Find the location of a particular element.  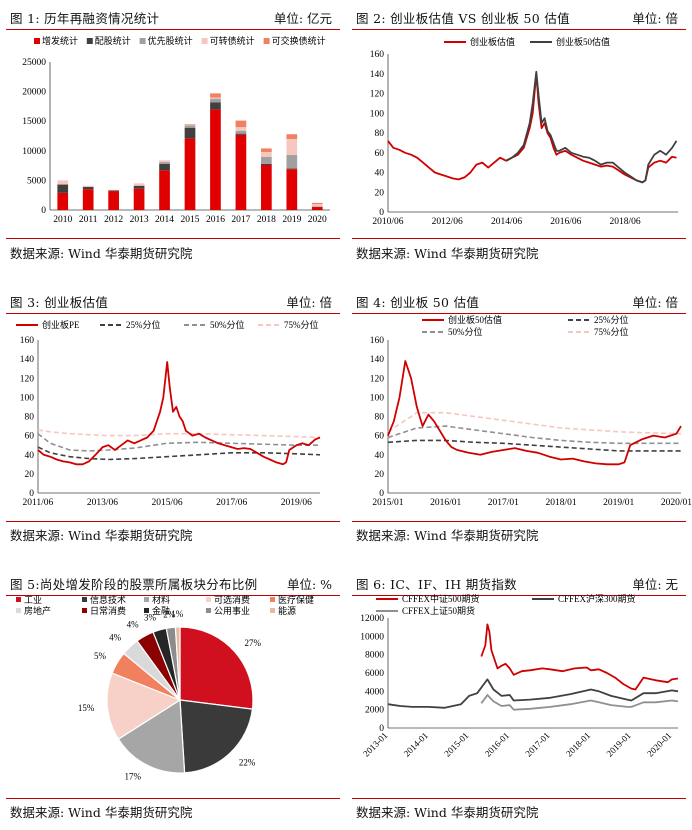

y-tick-label: 12000 is located at coordinates (372, 619).